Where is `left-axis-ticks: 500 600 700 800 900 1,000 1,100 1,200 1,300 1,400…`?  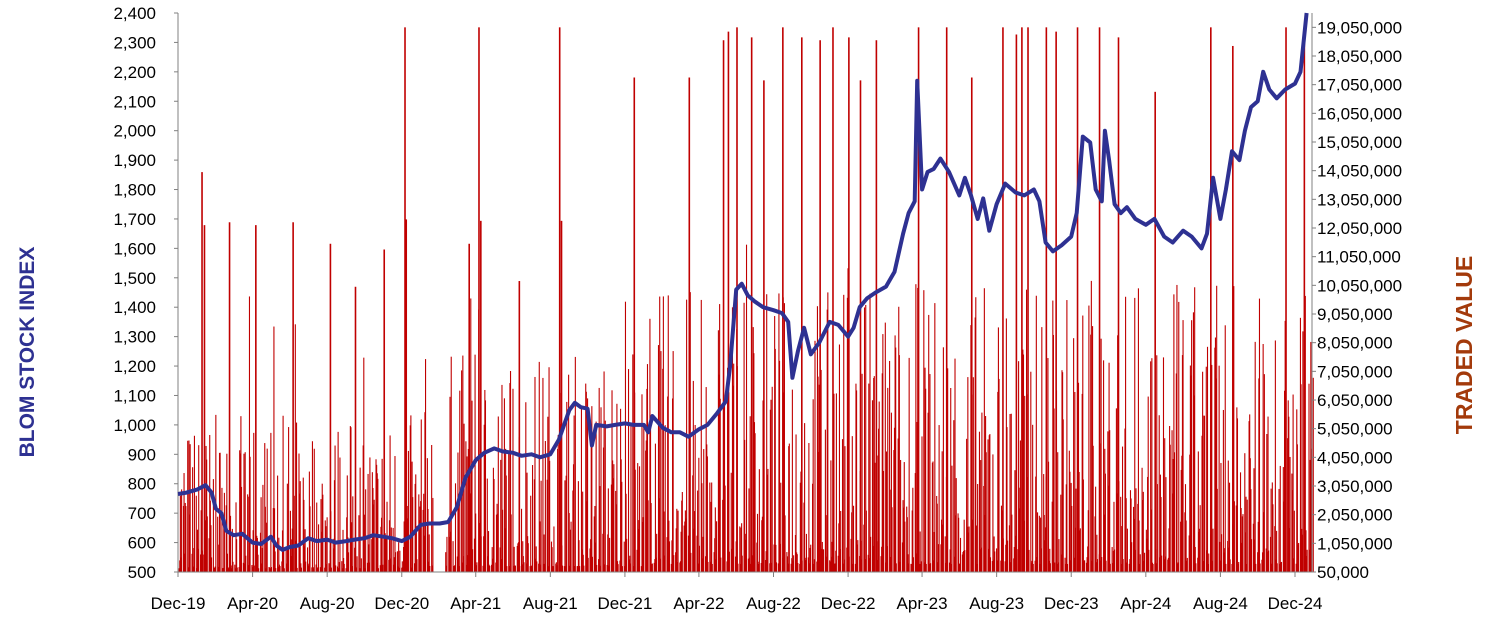
left-axis-ticks: 500 600 700 800 900 1,000 1,100 1,200 1,300 1,400… is located at coordinates (145, 293).